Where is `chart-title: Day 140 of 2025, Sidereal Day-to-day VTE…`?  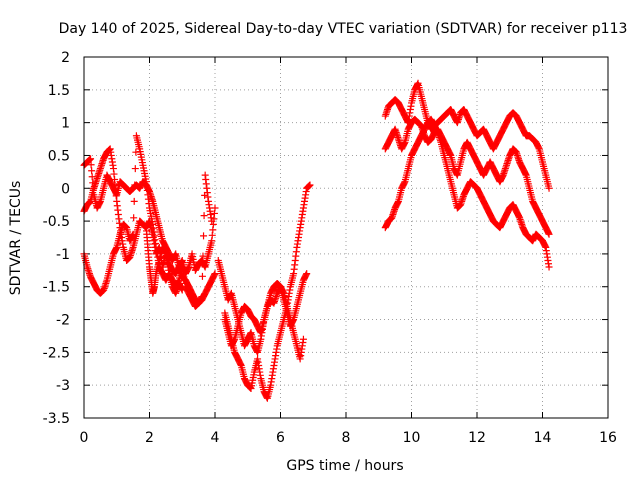
chart-title: Day 140 of 2025, Sidereal Day-to-day VTE… is located at coordinates (343, 29).